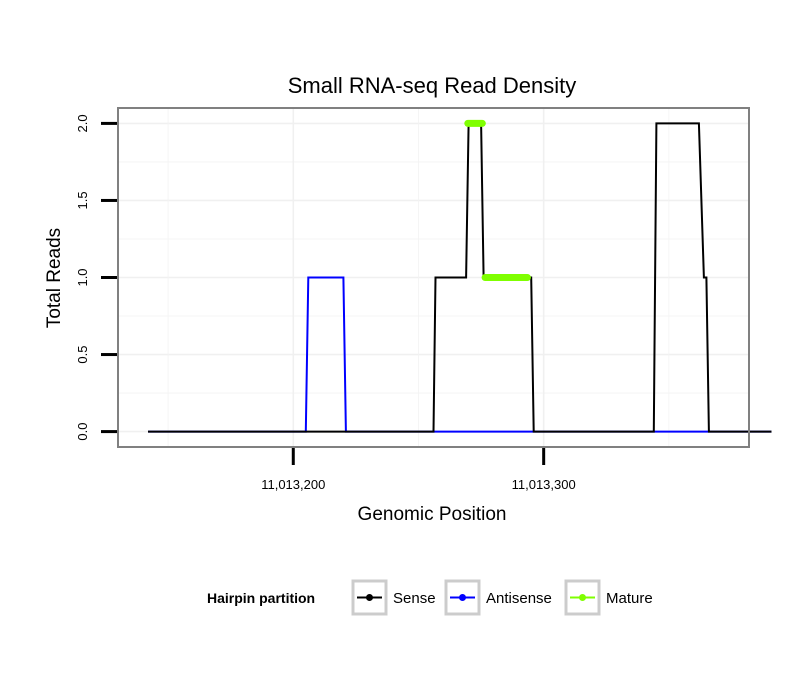 This screenshot has height=690, width=810. I want to click on x-axis-title: Genomic Position, so click(432, 514).